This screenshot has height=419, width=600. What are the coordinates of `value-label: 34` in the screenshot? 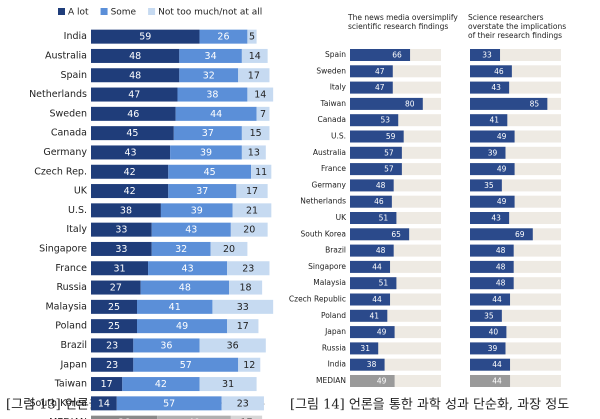 It's located at (211, 56).